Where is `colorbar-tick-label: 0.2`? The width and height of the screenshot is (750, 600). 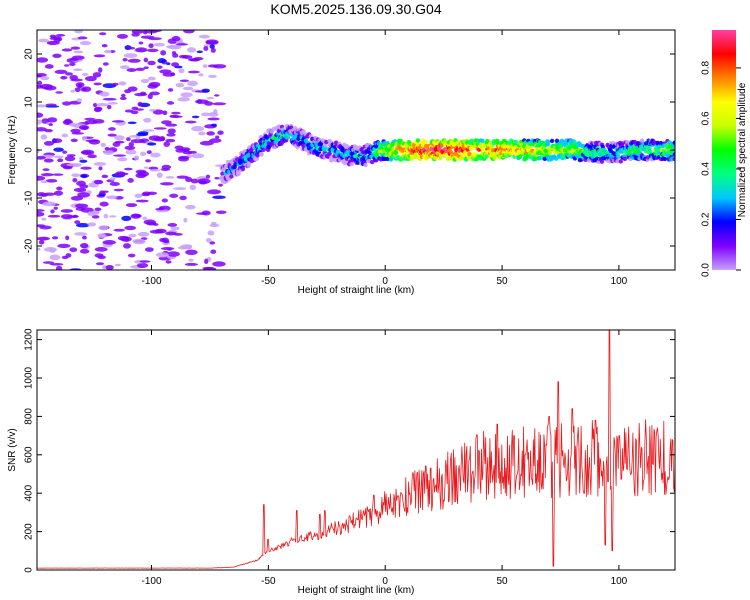
colorbar-tick-label: 0.2 is located at coordinates (706, 219).